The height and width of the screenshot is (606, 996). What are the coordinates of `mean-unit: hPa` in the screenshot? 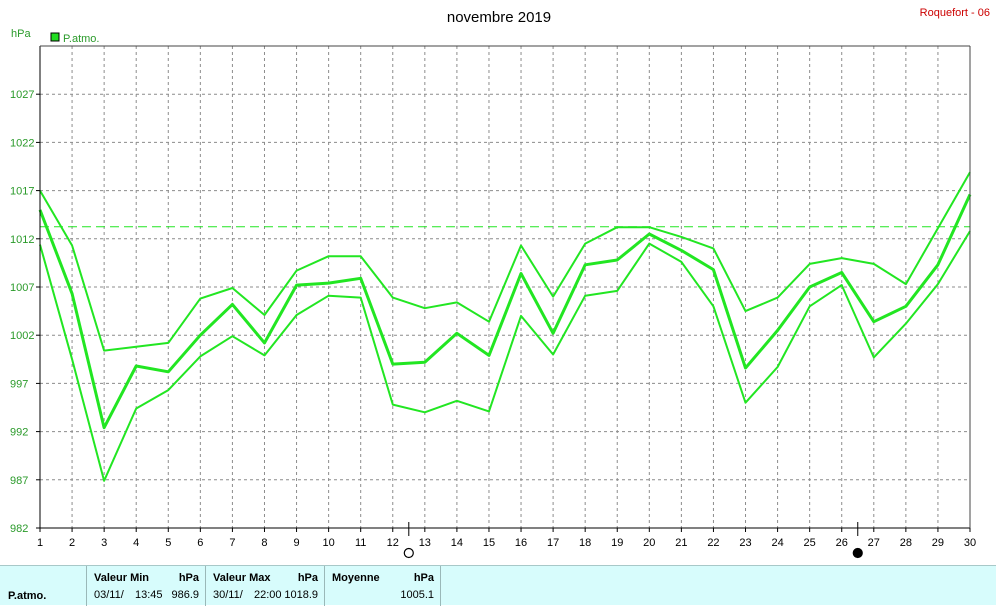 It's located at (423, 578).